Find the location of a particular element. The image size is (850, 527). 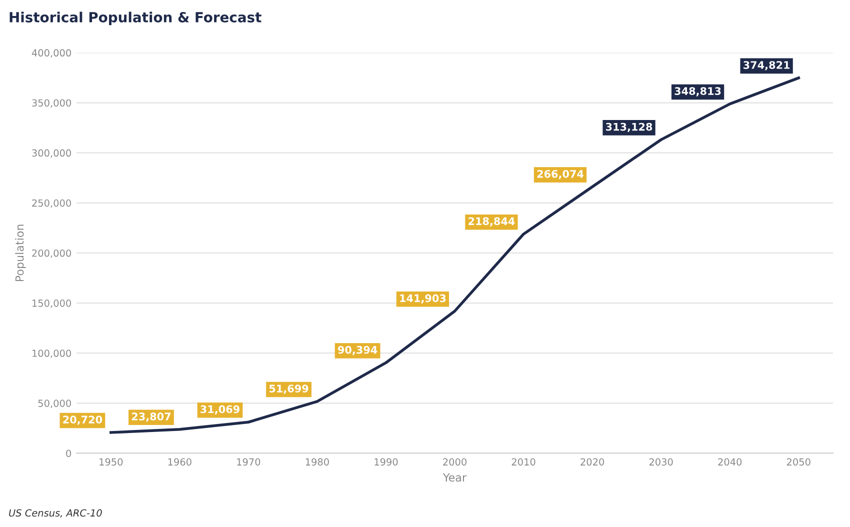

x-tick-label: 2040 is located at coordinates (730, 462).